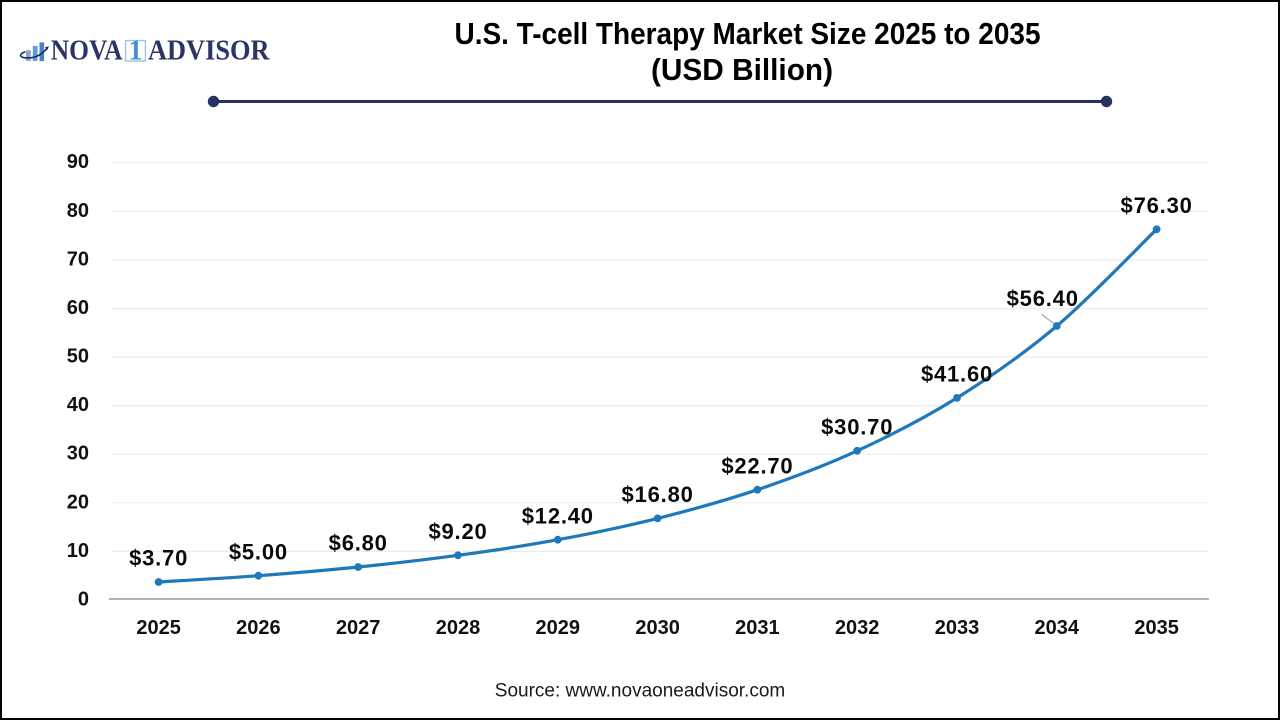 The width and height of the screenshot is (1280, 720). I want to click on svg-text: 2027, so click(358, 628).